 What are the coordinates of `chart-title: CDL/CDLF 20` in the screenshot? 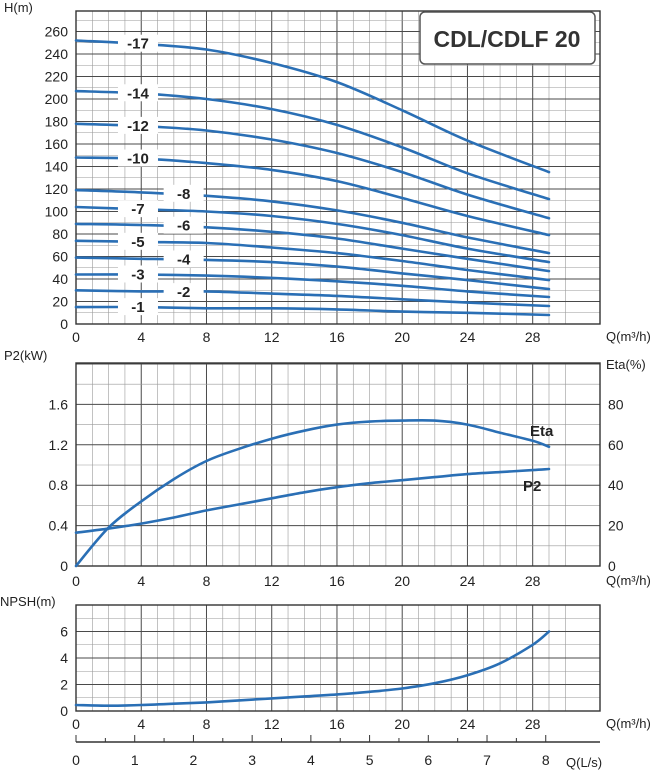 It's located at (507, 39).